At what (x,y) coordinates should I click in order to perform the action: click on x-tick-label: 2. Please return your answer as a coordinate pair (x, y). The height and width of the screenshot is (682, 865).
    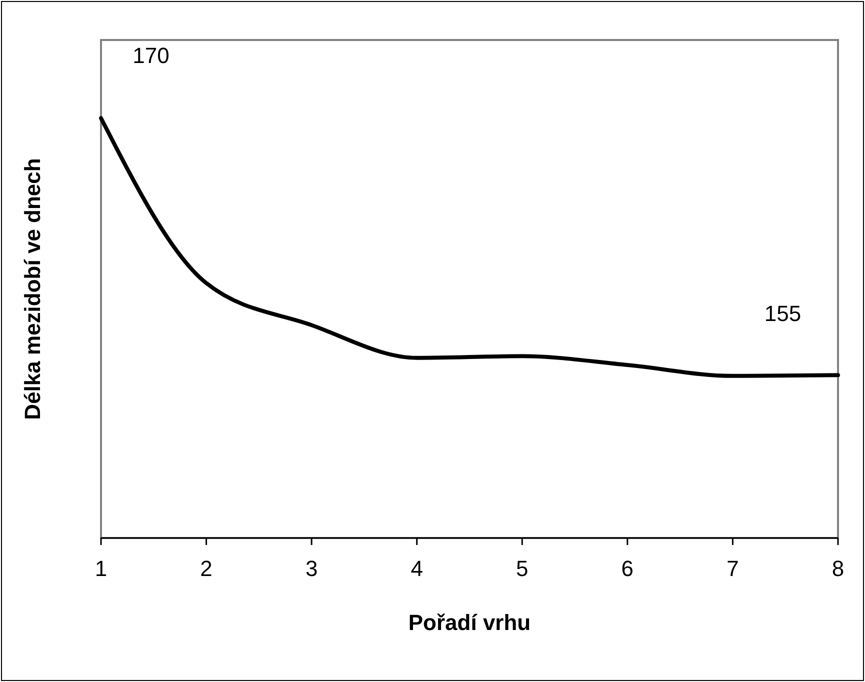
    Looking at the image, I should click on (206, 568).